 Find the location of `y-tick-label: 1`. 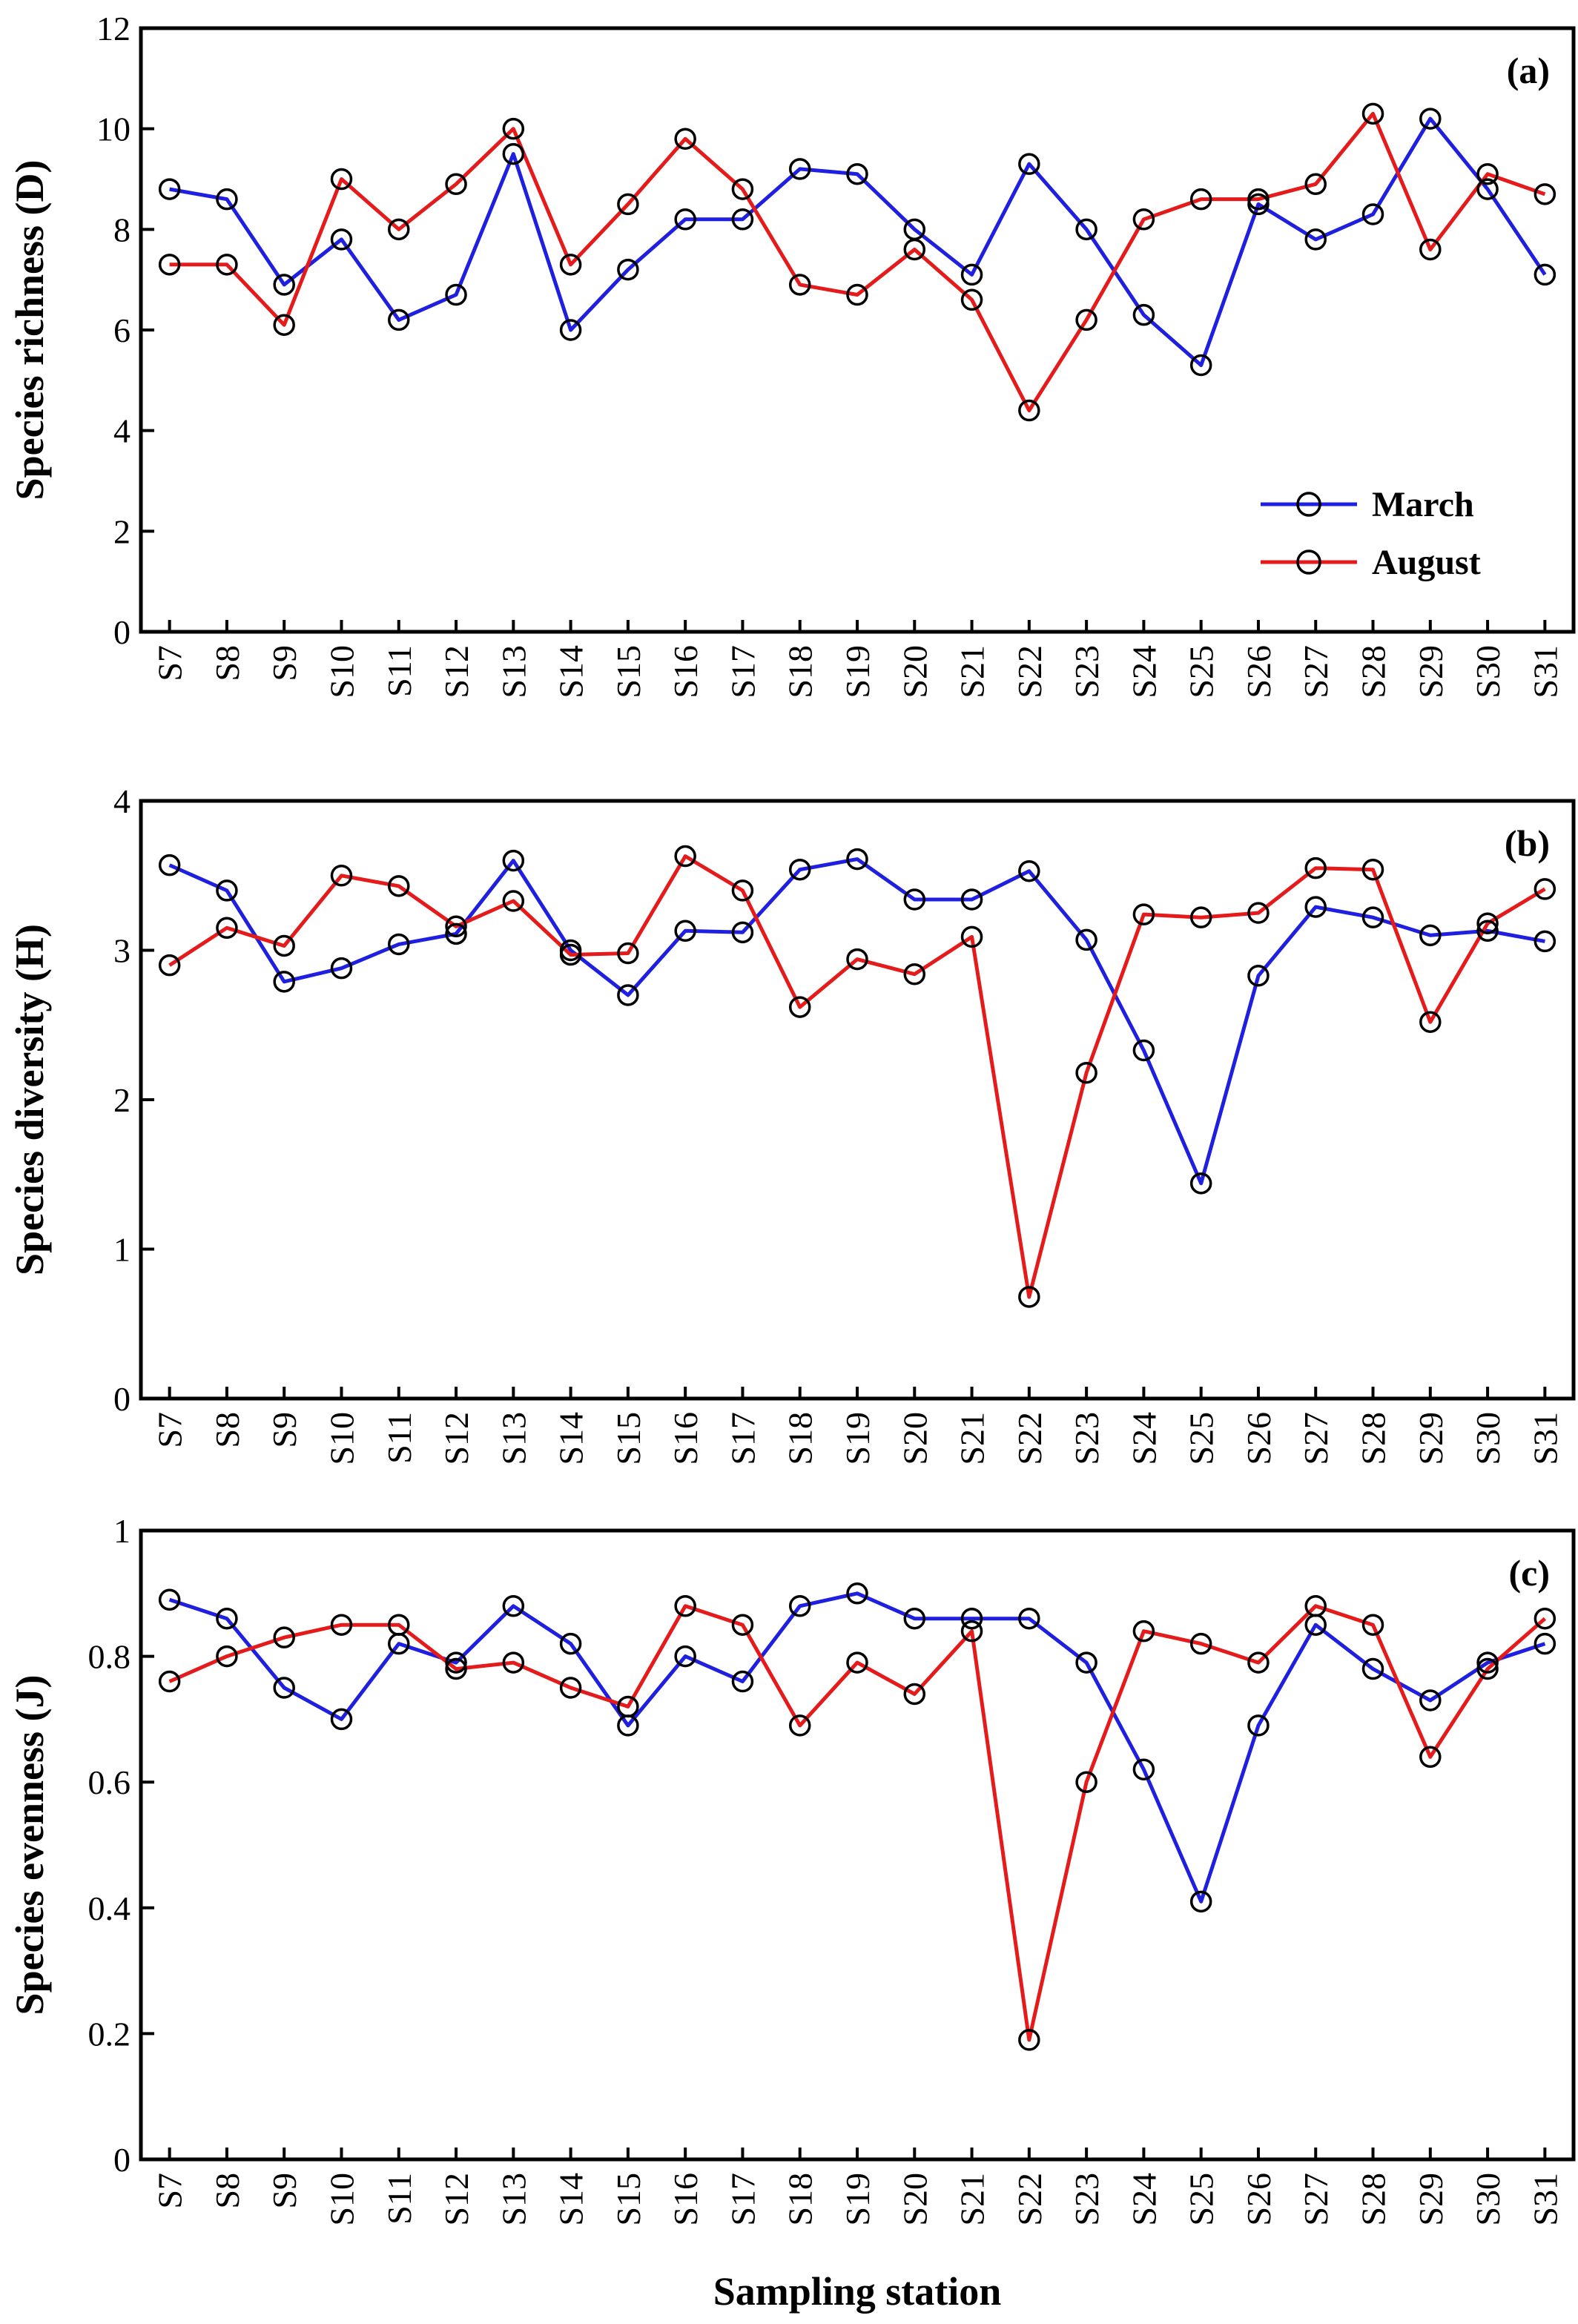

y-tick-label: 1 is located at coordinates (122, 1250).